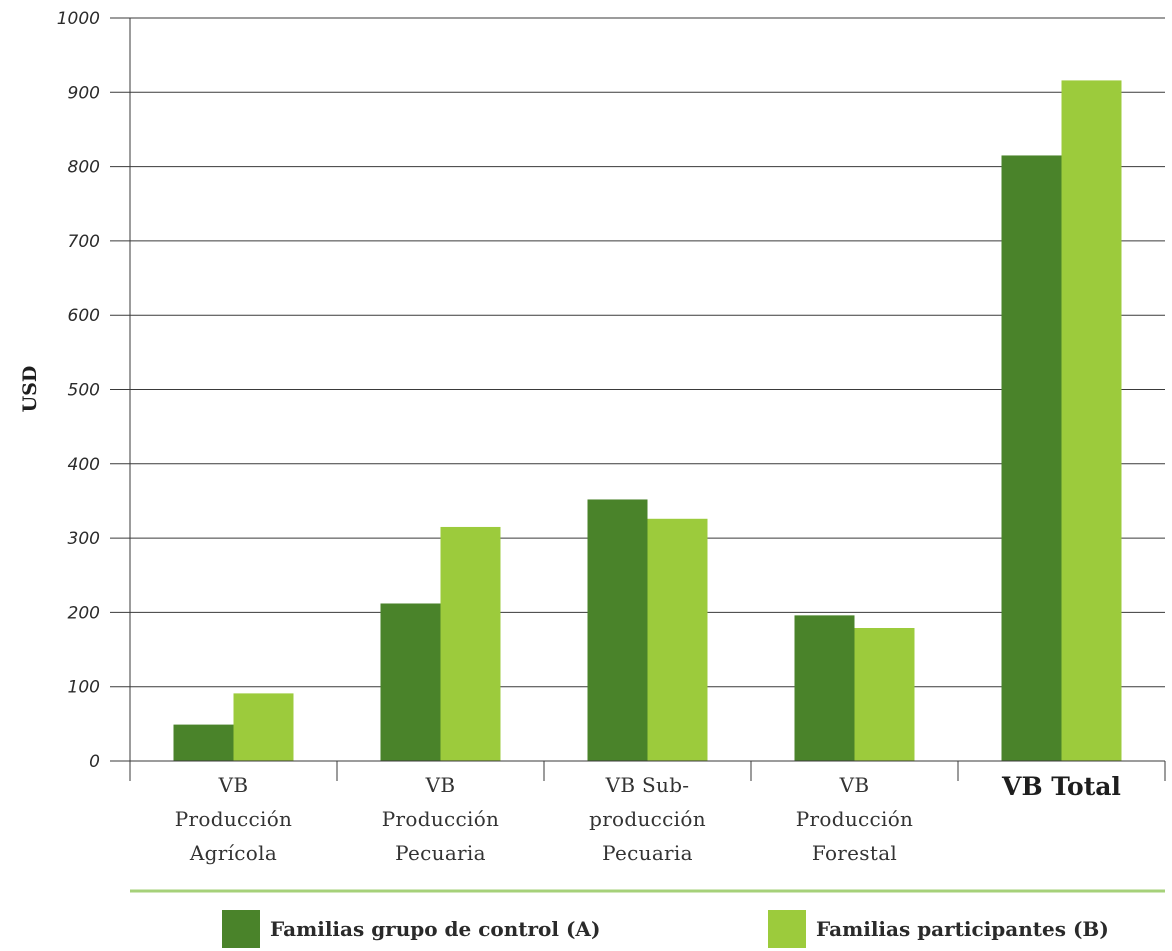 The height and width of the screenshot is (951, 1172). What do you see at coordinates (233, 853) in the screenshot?
I see `x-category-label: Agrícola` at bounding box center [233, 853].